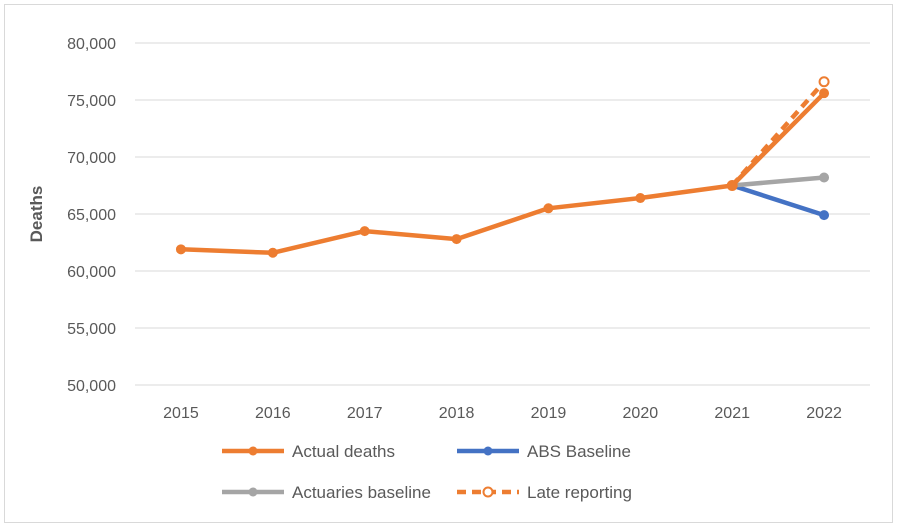  I want to click on legend-item-abs-baseline: ABS Baseline, so click(544, 451).